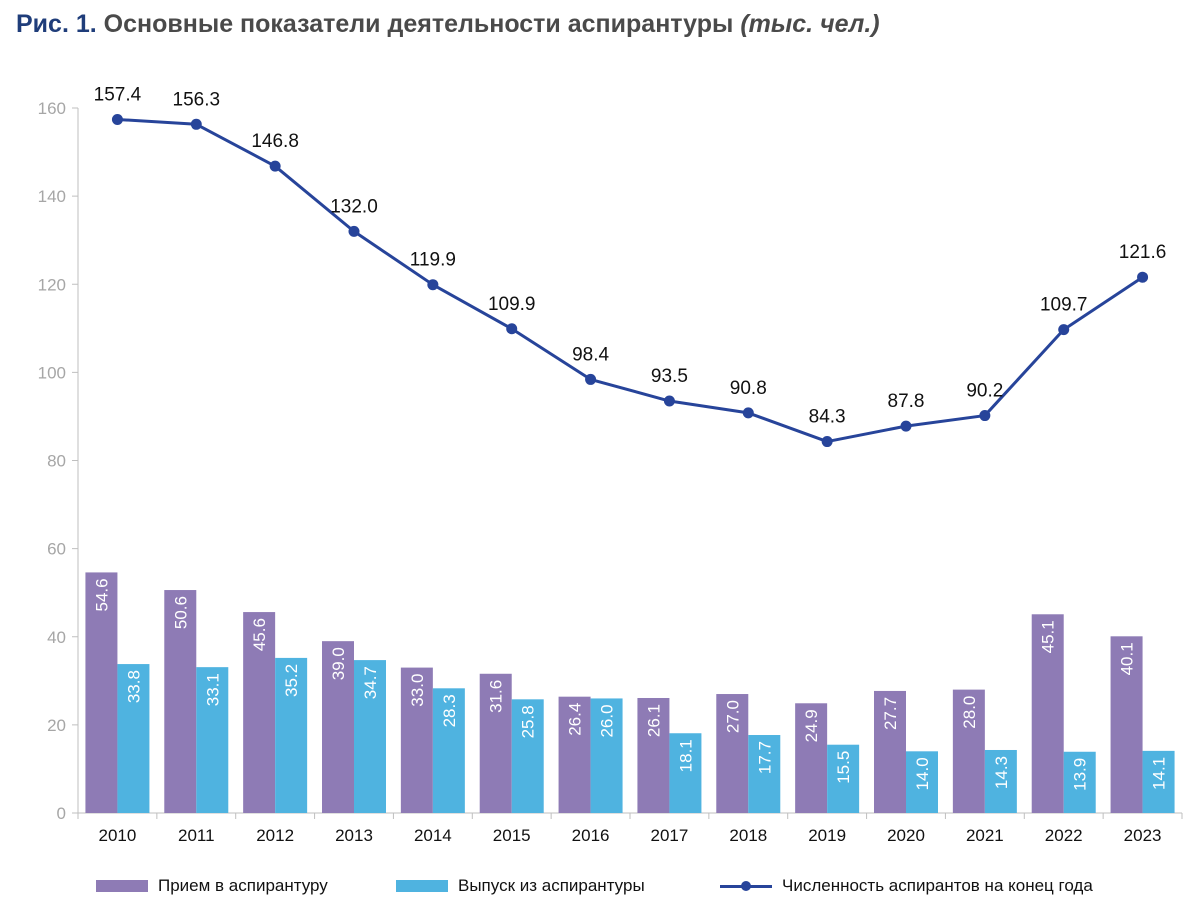  I want to click on legend-item-admission: Прием в аспирантуру, so click(212, 886).